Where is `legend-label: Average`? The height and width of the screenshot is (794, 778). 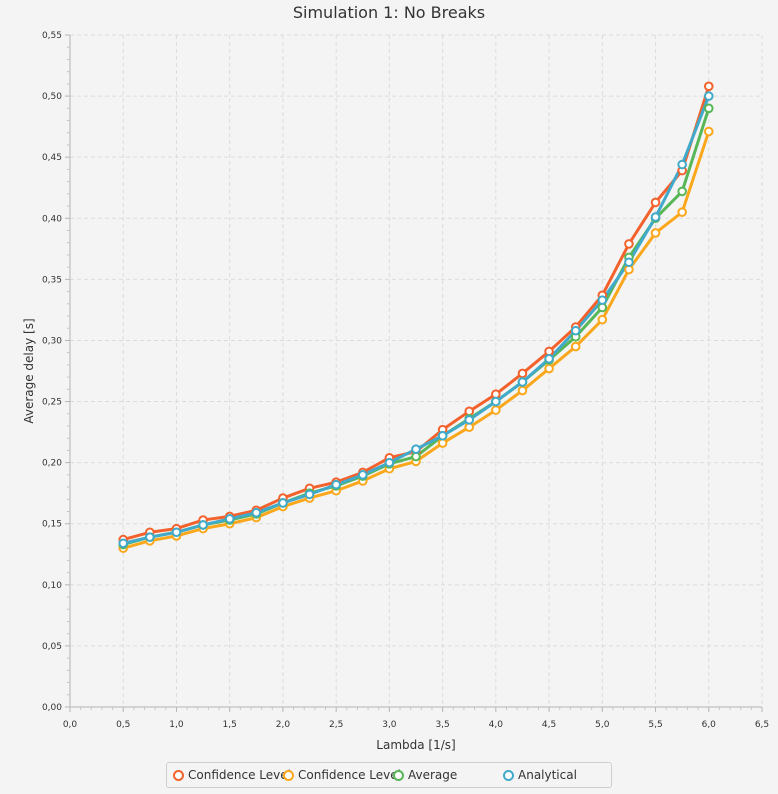 legend-label: Average is located at coordinates (433, 775).